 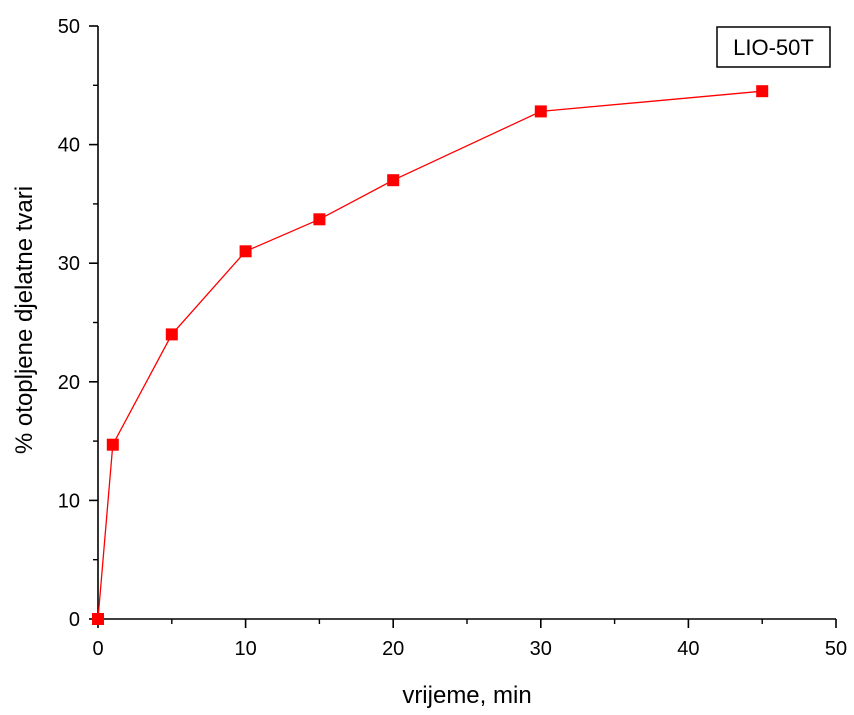 What do you see at coordinates (69, 146) in the screenshot?
I see `y-tick-label: 40` at bounding box center [69, 146].